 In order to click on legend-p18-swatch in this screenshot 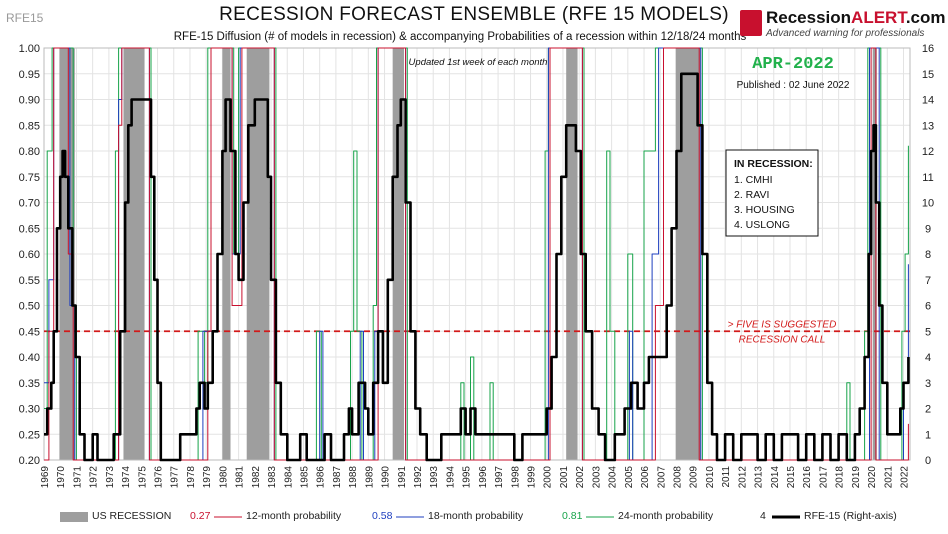, I will do `click(410, 517)`.